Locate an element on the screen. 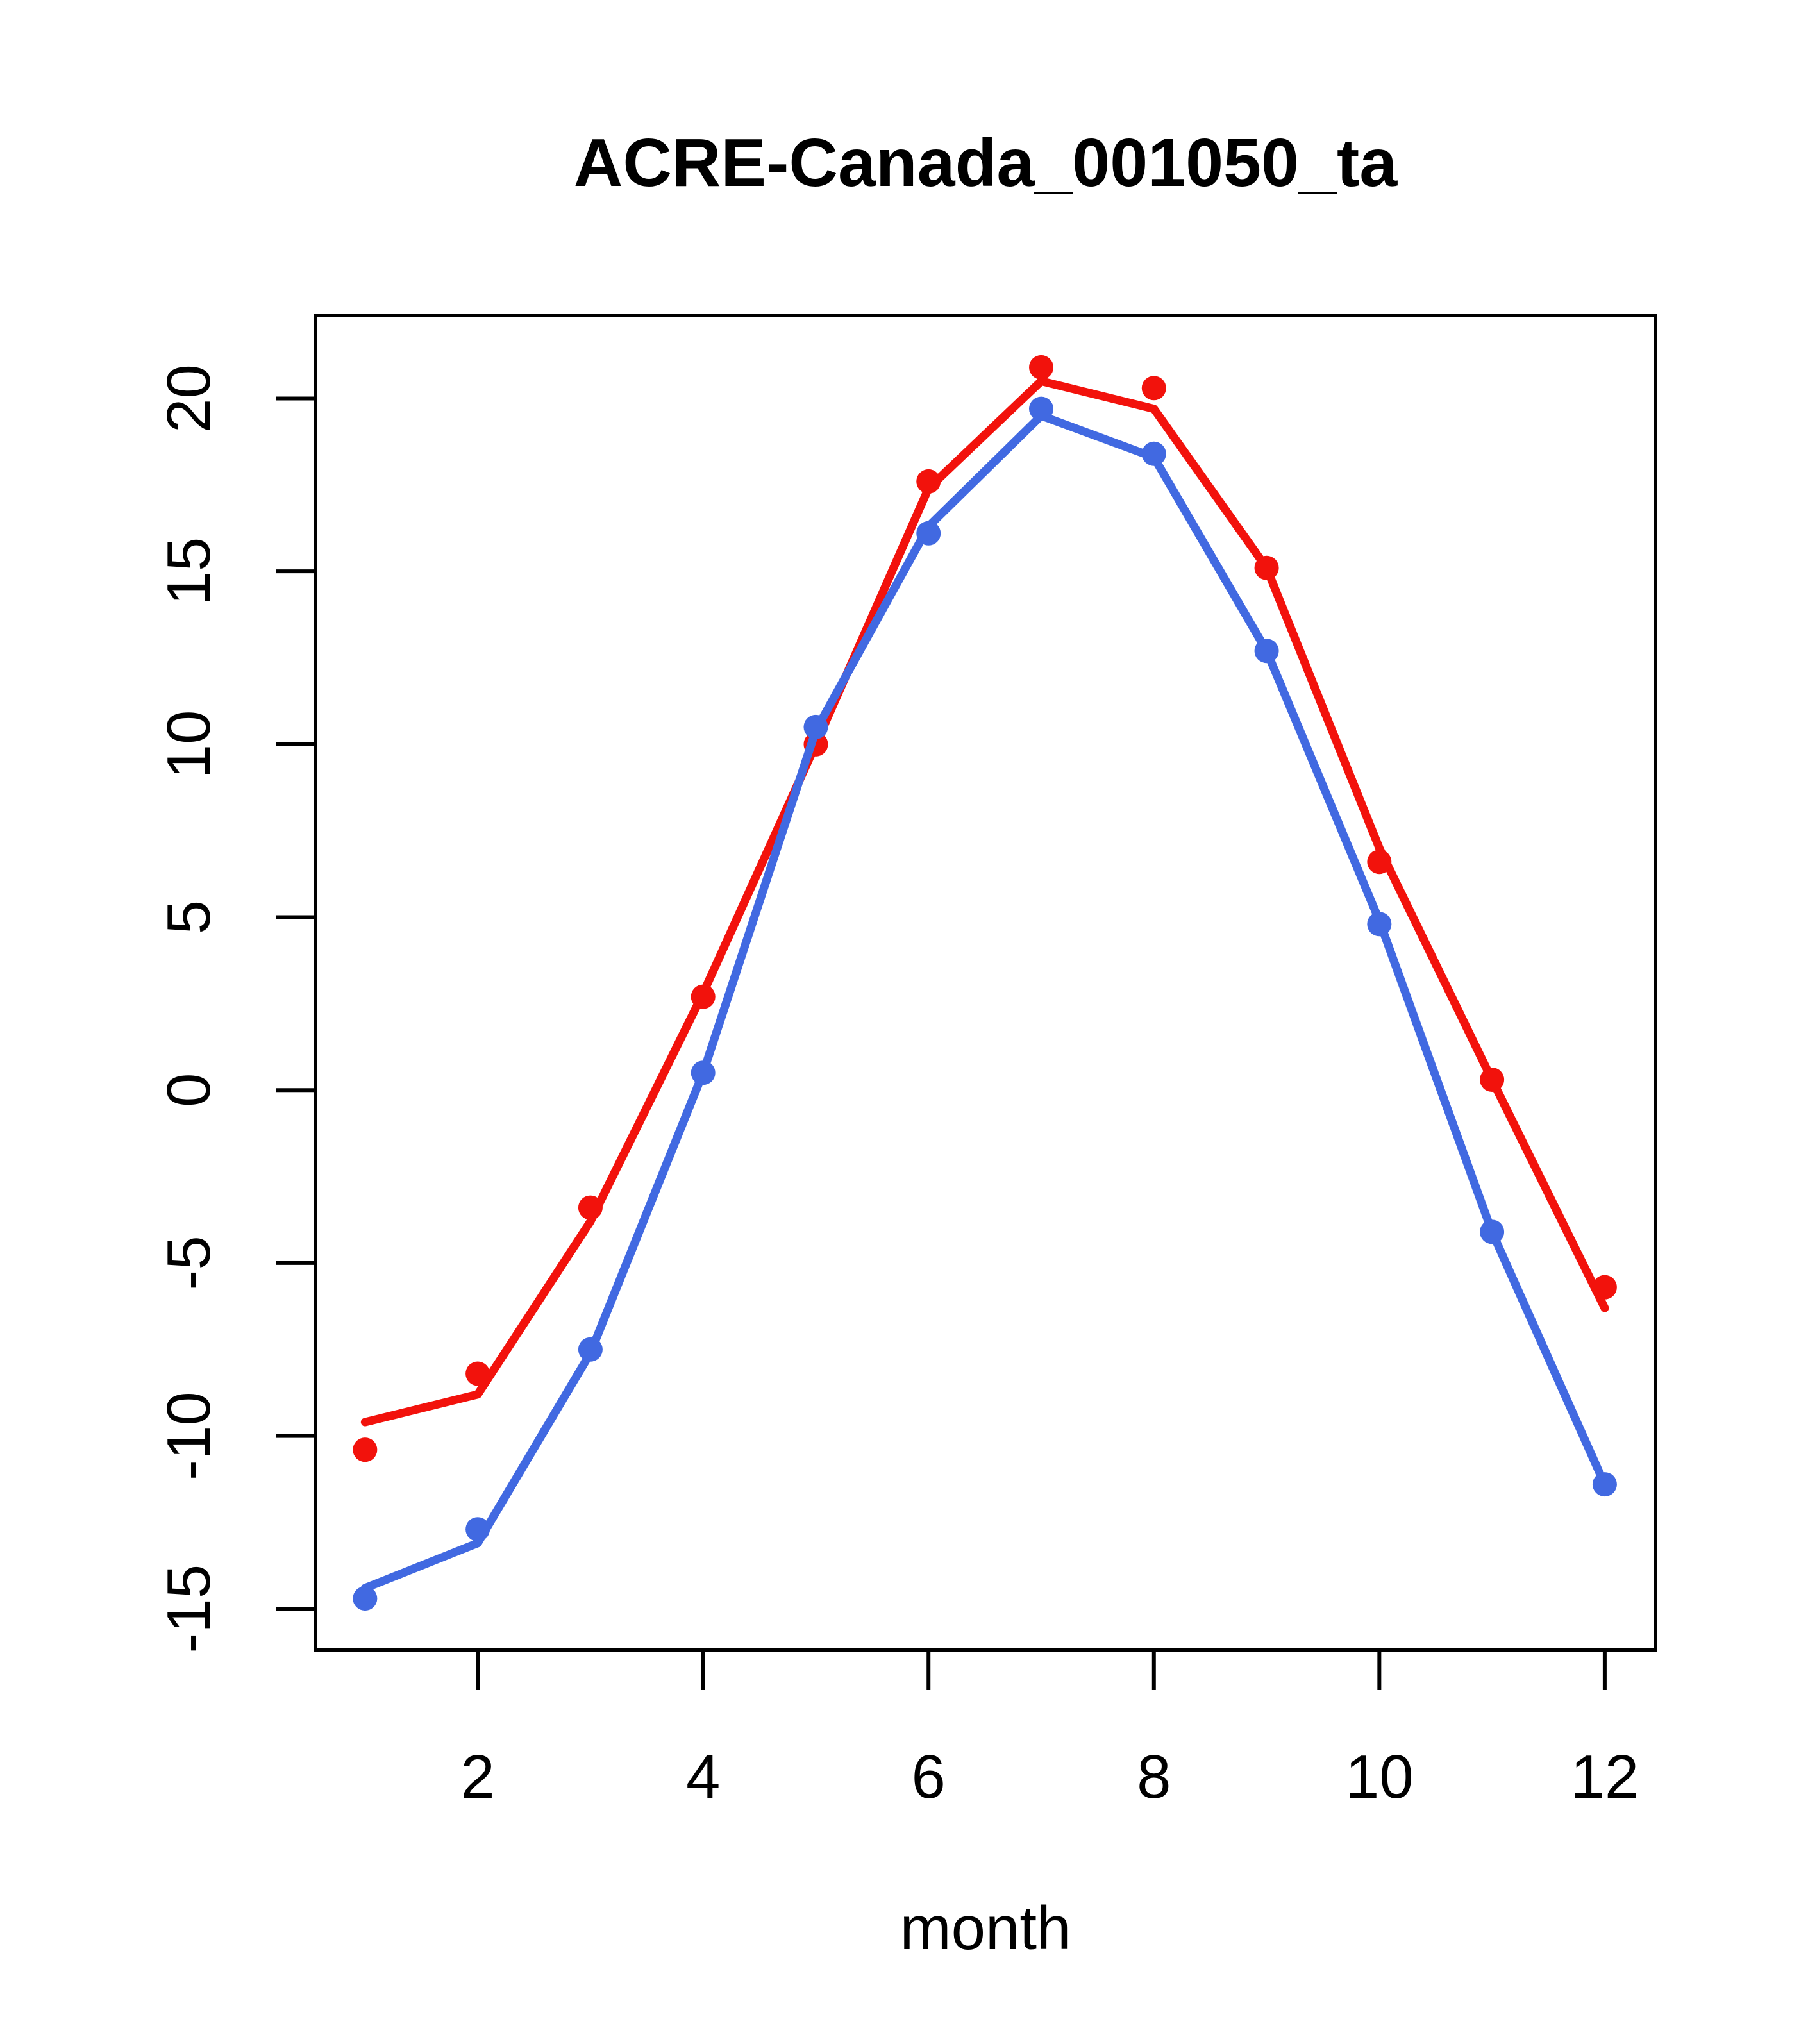 This screenshot has width=1817, height=2044. x-tick-label: 12 is located at coordinates (1605, 1777).